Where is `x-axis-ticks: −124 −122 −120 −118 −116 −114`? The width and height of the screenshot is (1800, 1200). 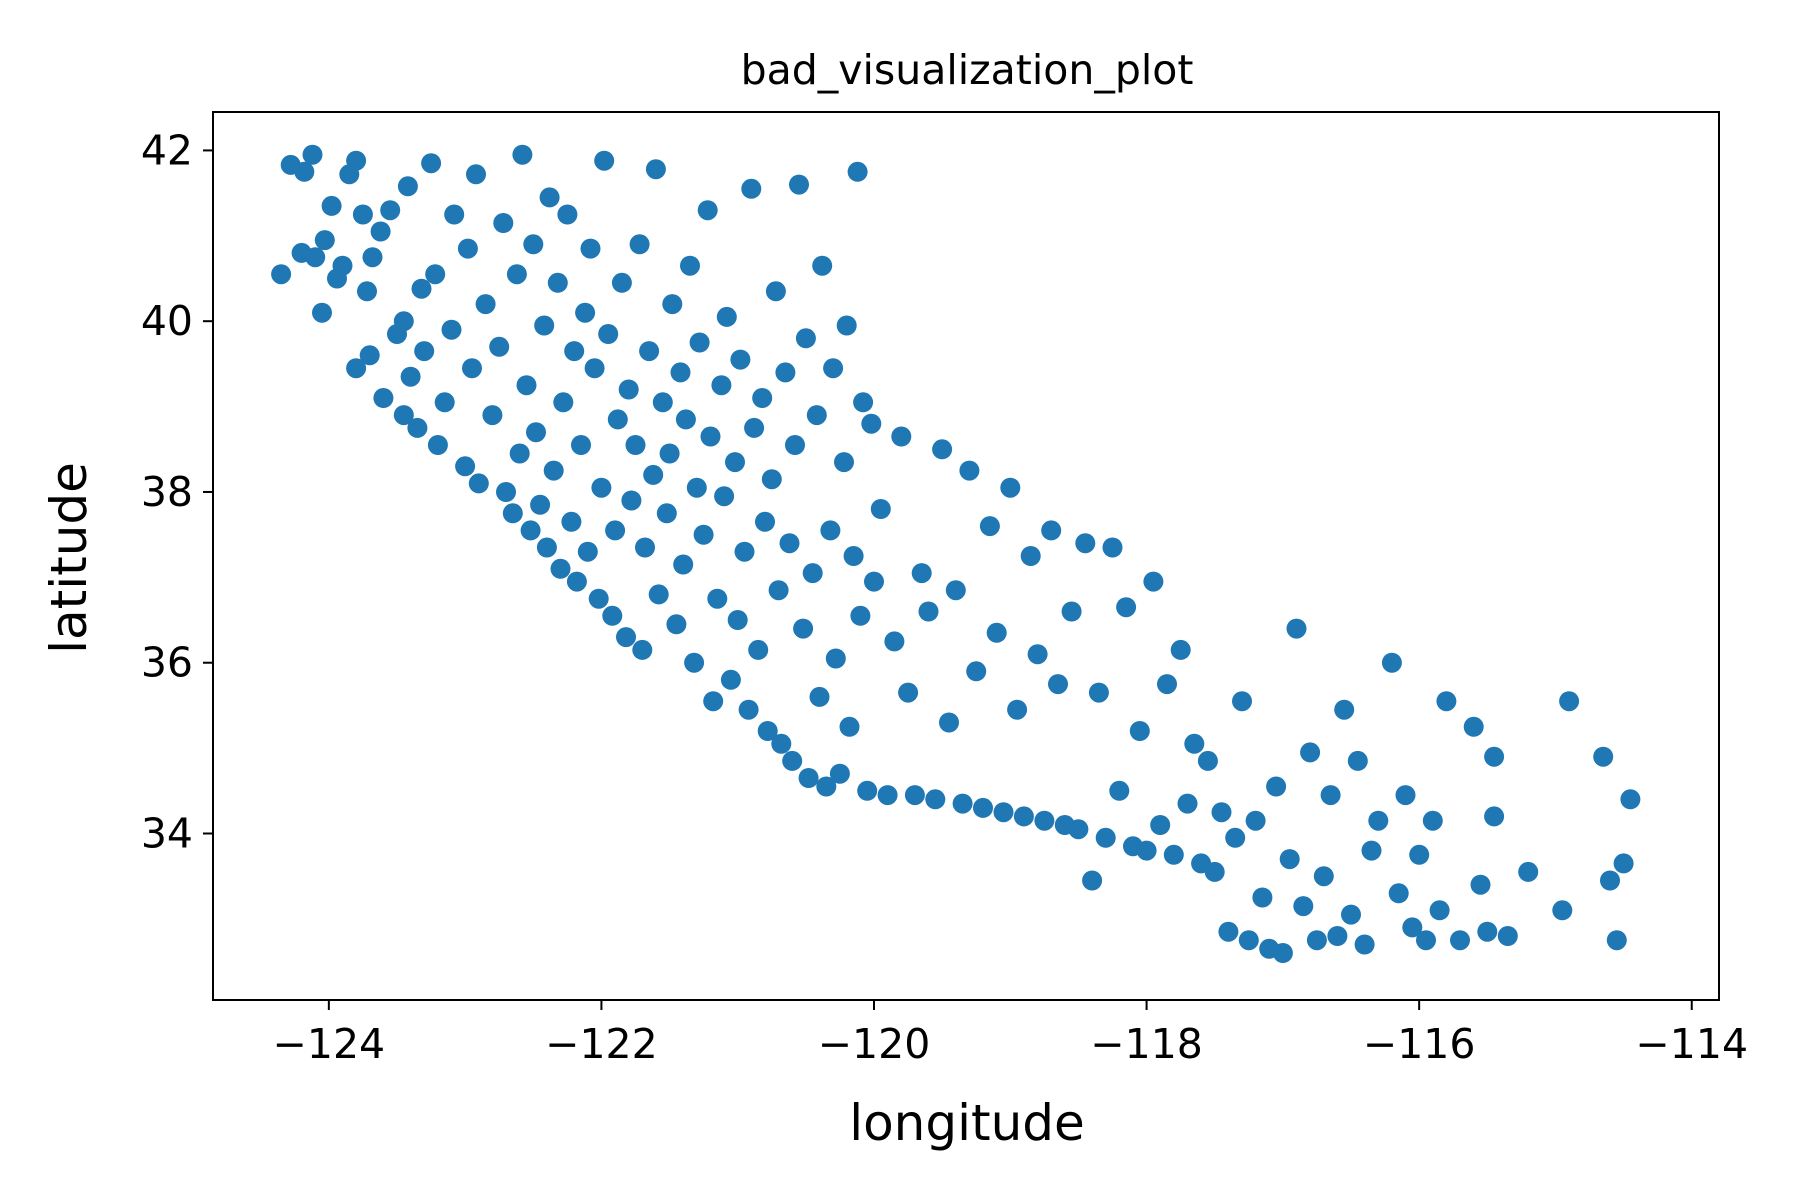
x-axis-ticks: −124 −122 −120 −118 −116 −114 is located at coordinates (1010, 1034).